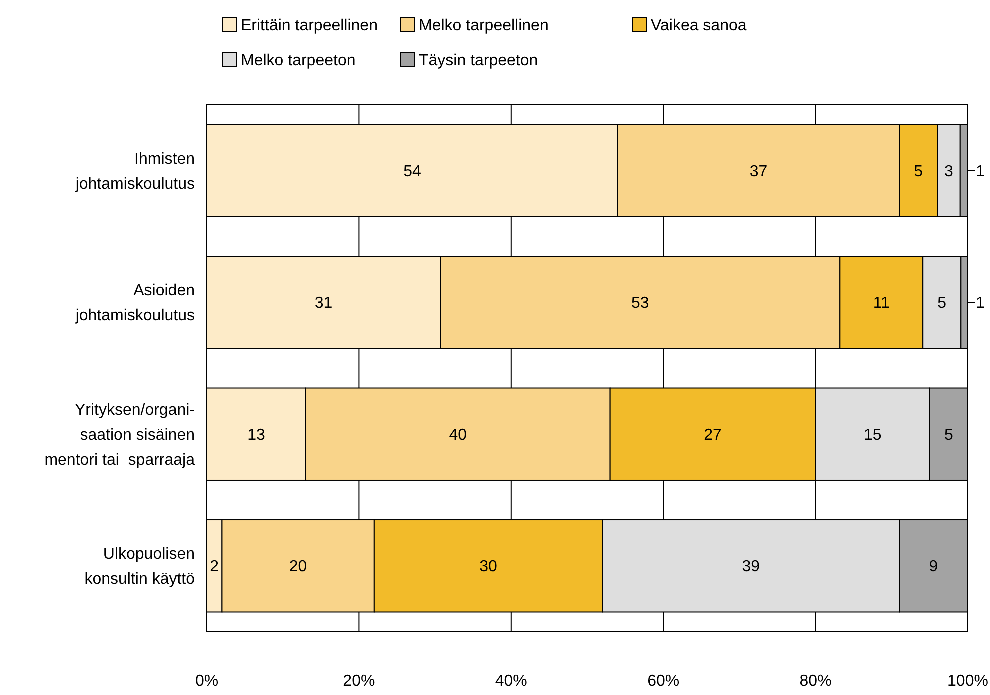 This screenshot has height=695, width=990. Describe the element at coordinates (207, 681) in the screenshot. I see `x-tick-label: 0%` at that location.